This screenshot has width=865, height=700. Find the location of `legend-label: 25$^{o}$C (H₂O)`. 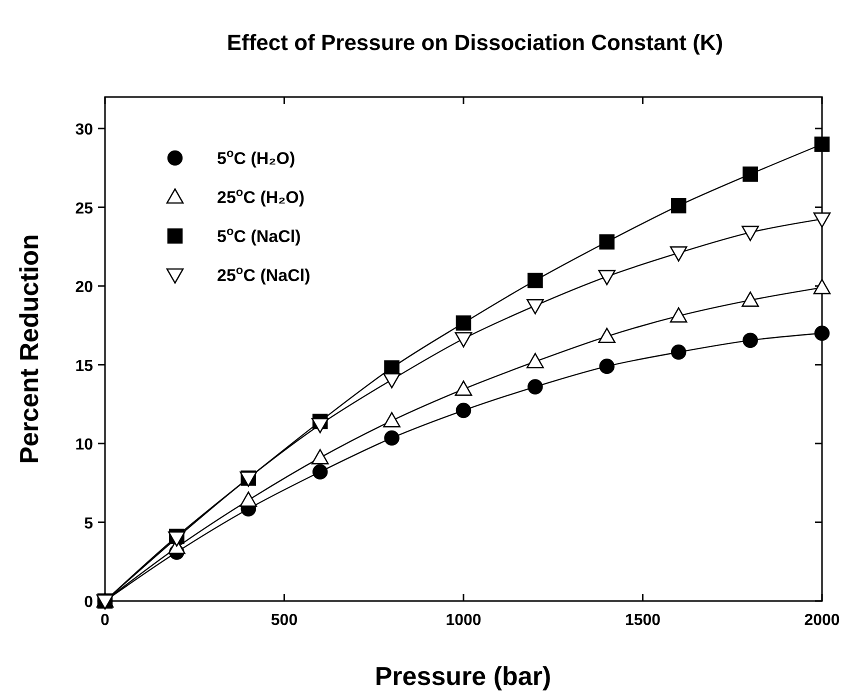

legend-label: 25$^{o}$C (H₂O) is located at coordinates (261, 196).